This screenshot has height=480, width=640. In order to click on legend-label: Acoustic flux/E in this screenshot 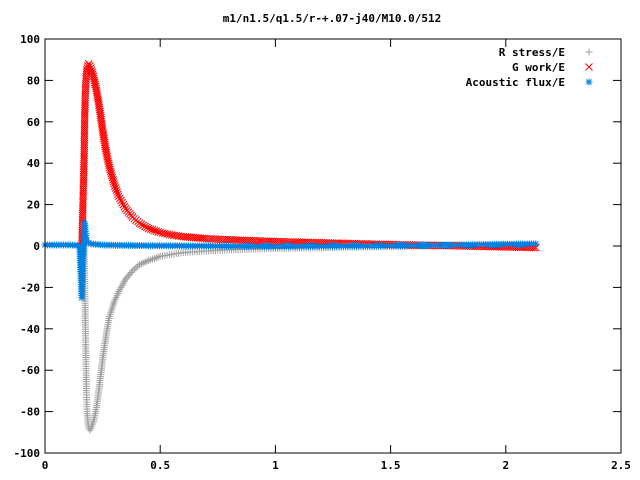, I will do `click(515, 82)`.